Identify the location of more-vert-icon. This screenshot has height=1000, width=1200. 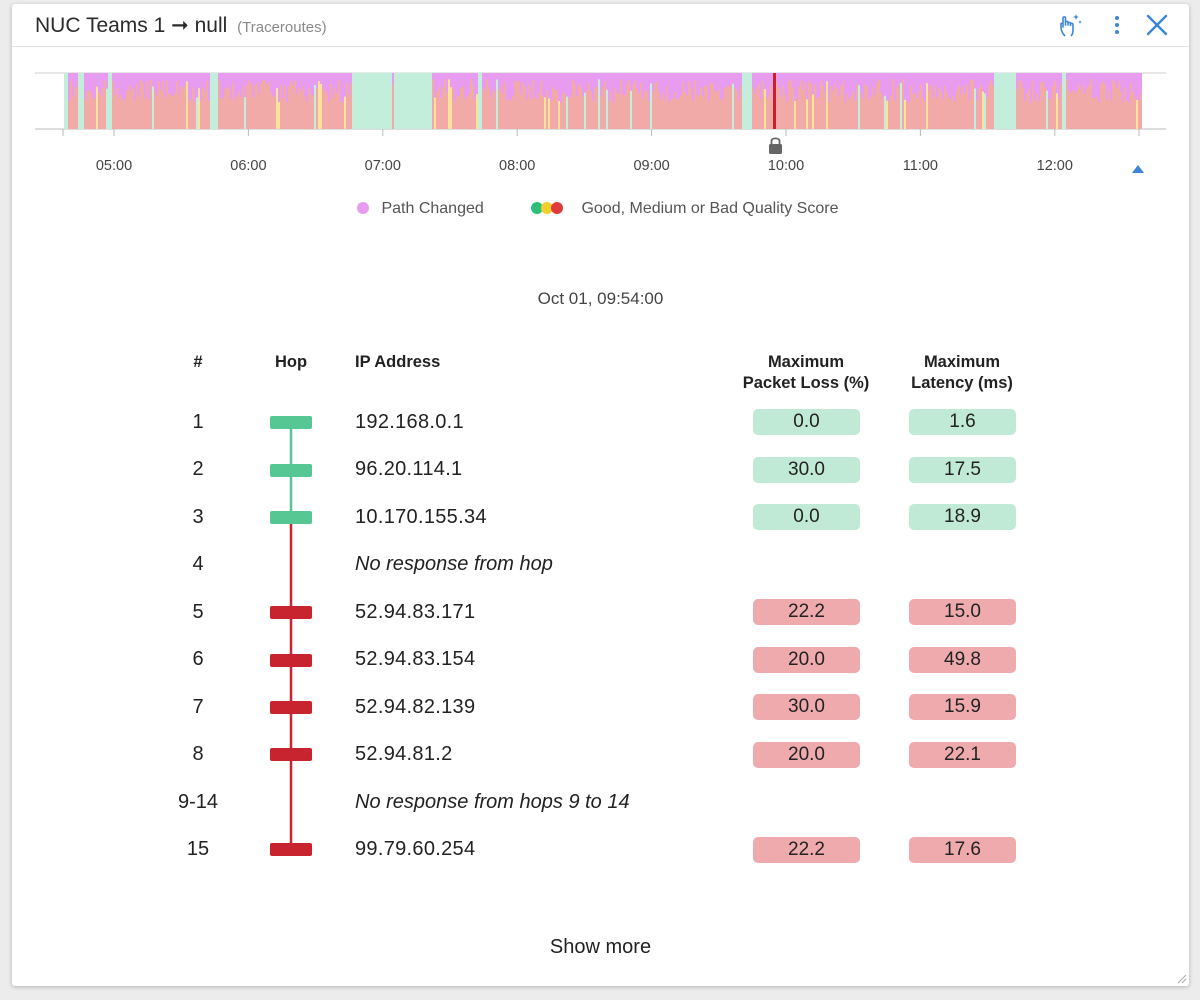
(1117, 25).